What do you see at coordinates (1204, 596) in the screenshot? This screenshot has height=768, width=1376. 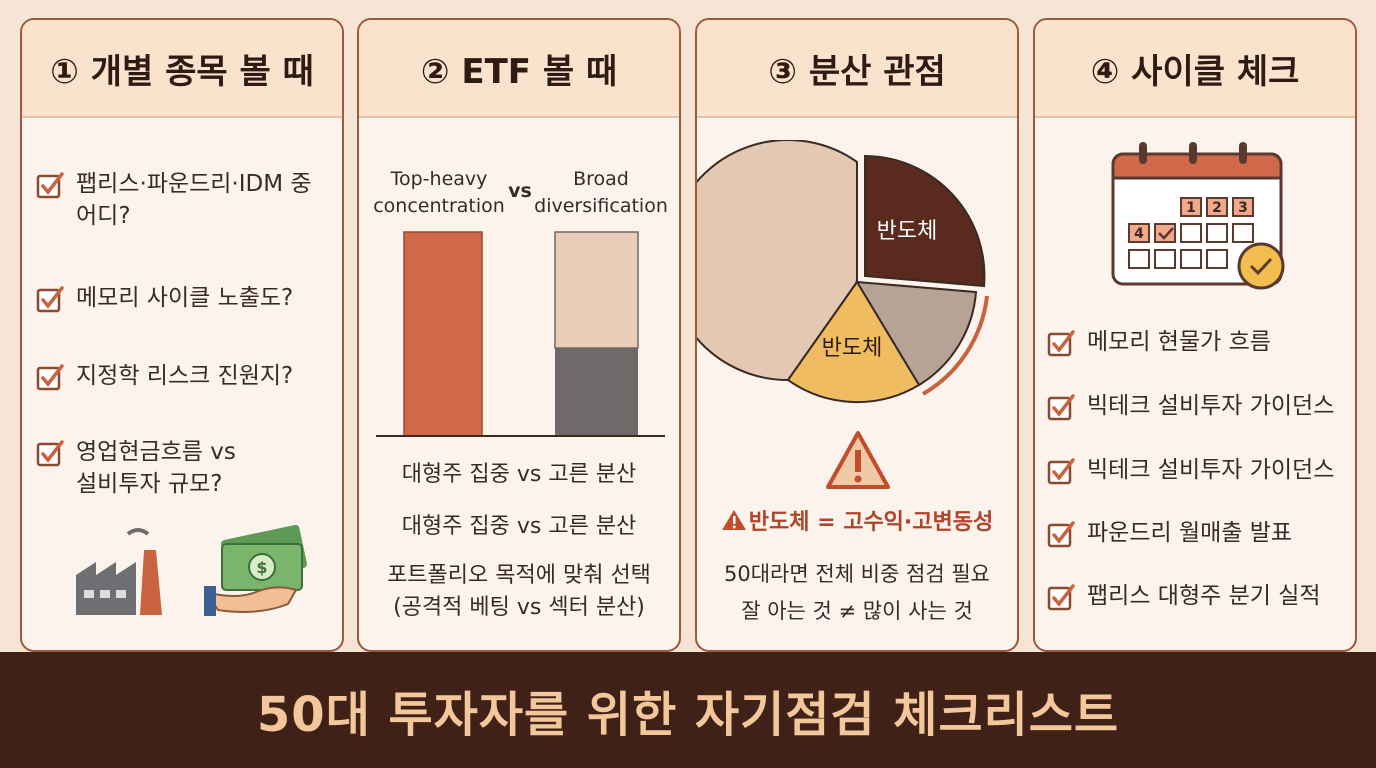 I see `item-text: 팹리스 대형주 분기 실적` at bounding box center [1204, 596].